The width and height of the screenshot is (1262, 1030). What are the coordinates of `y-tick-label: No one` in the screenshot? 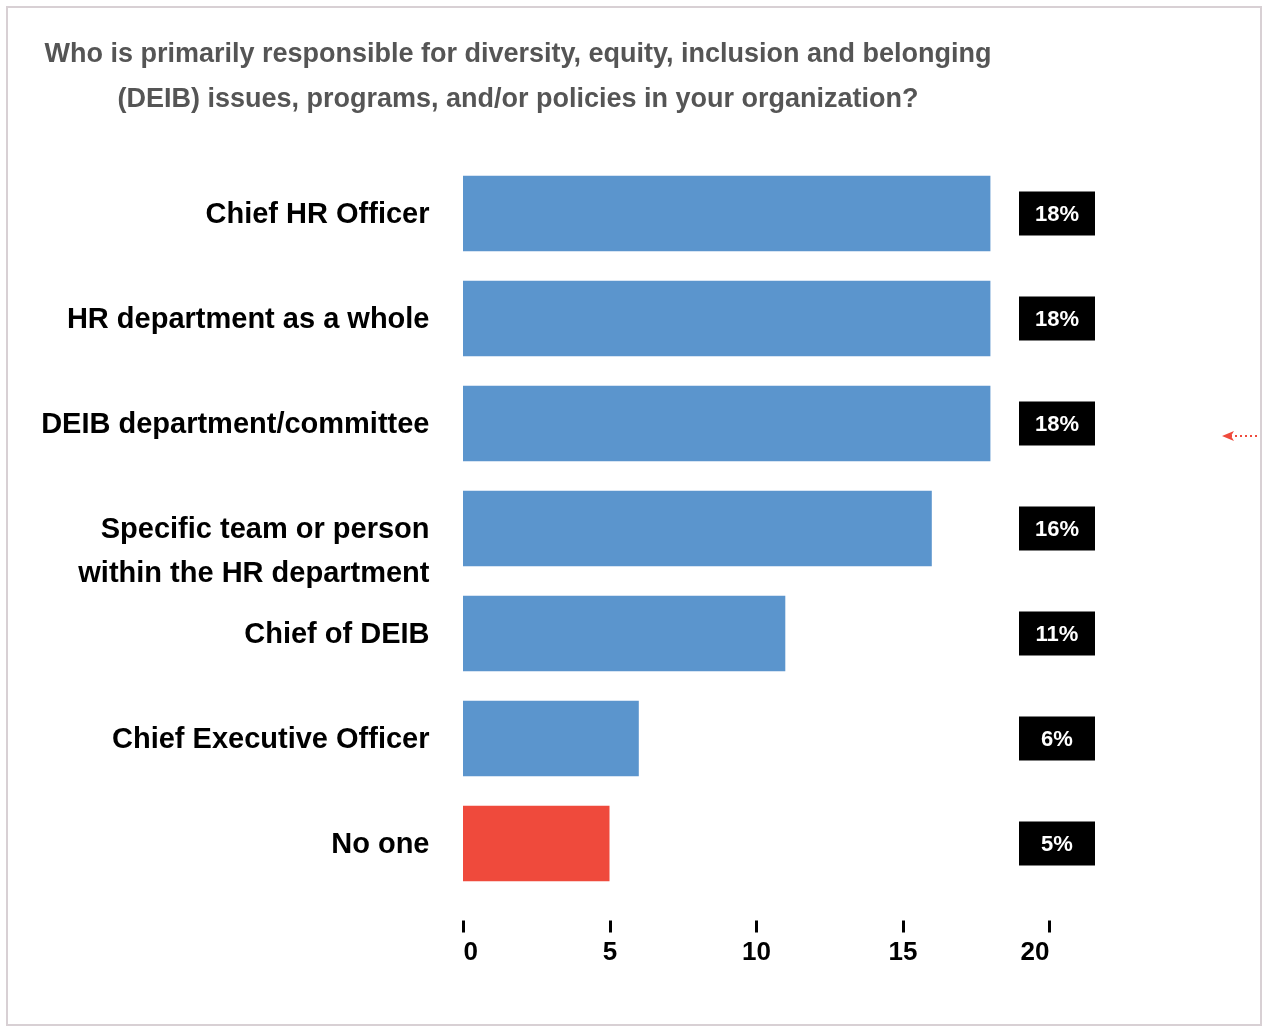 It's located at (380, 842).